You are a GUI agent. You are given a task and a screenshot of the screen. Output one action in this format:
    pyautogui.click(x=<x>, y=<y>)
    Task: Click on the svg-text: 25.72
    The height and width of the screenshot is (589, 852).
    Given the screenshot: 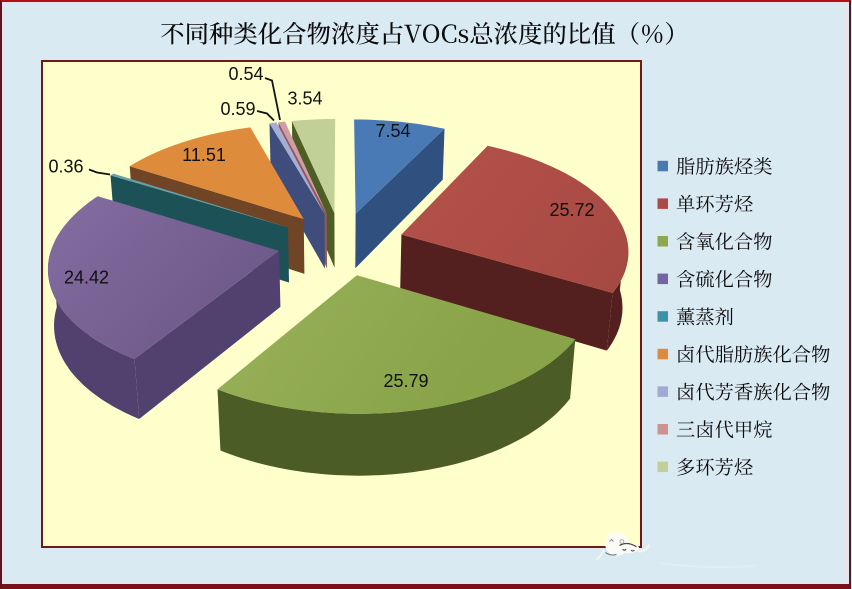 What is the action you would take?
    pyautogui.click(x=571, y=210)
    